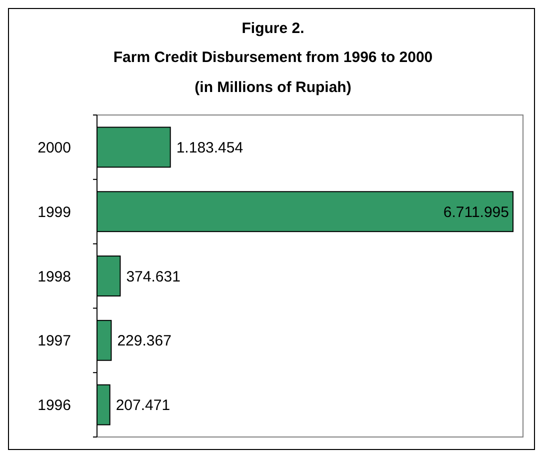 The image size is (542, 457). What do you see at coordinates (143, 405) in the screenshot?
I see `data-label: 207.471` at bounding box center [143, 405].